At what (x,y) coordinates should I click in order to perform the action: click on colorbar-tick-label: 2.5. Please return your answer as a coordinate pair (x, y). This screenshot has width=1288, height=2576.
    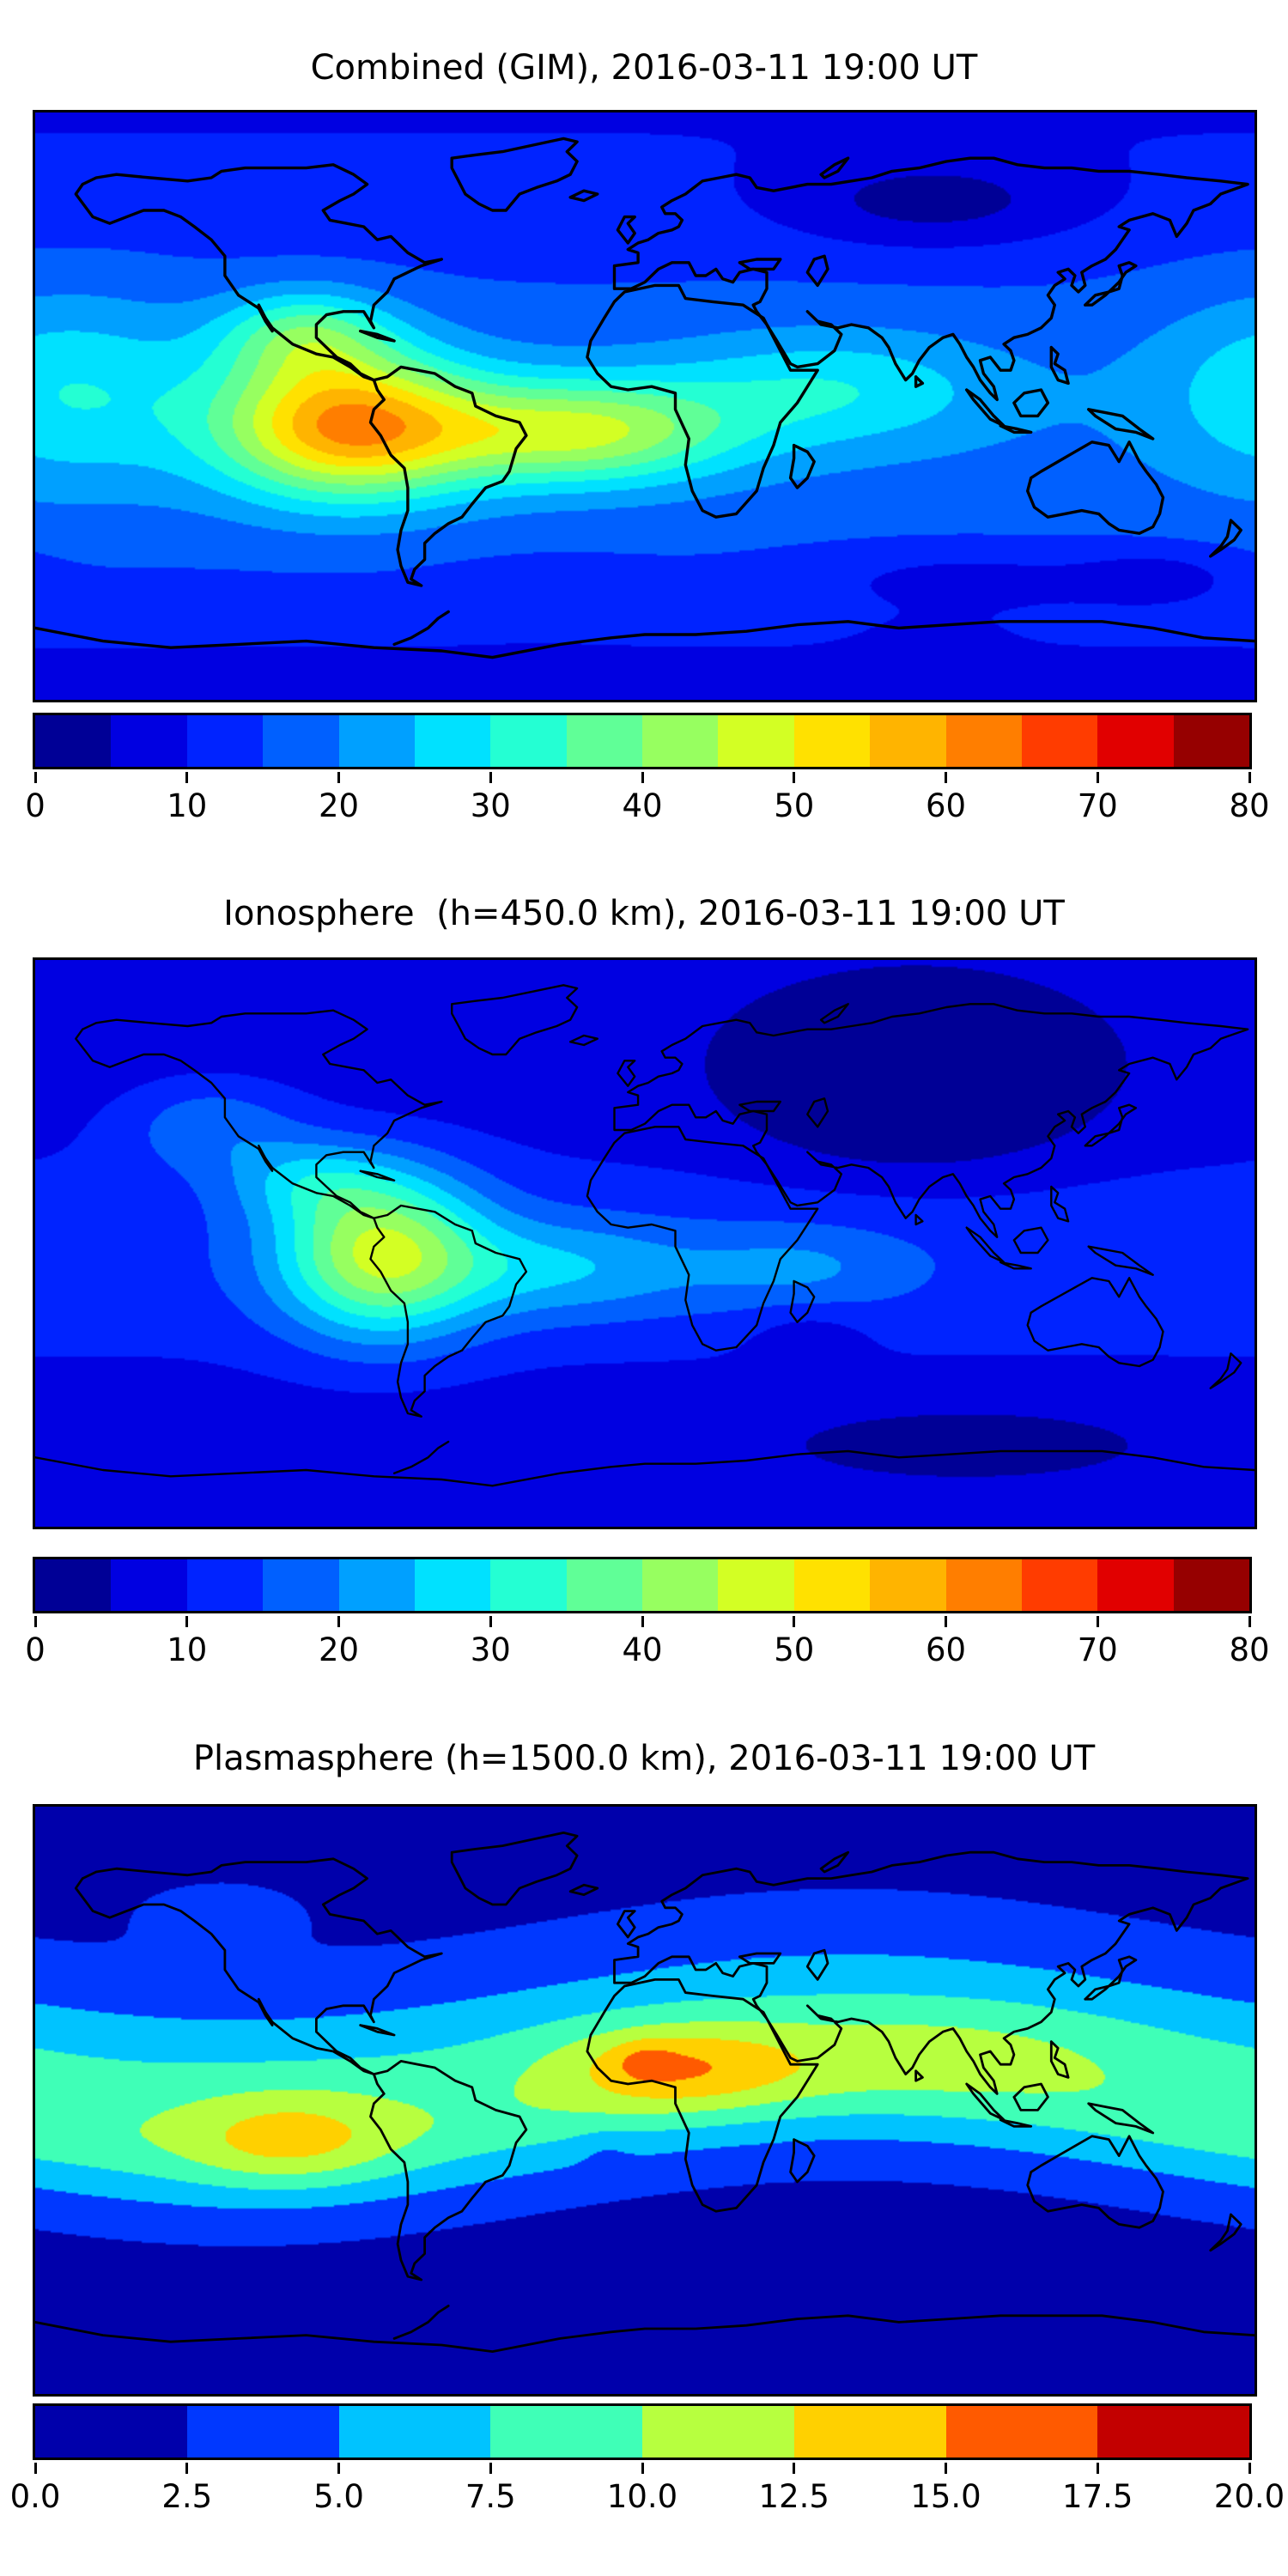
    Looking at the image, I should click on (187, 2496).